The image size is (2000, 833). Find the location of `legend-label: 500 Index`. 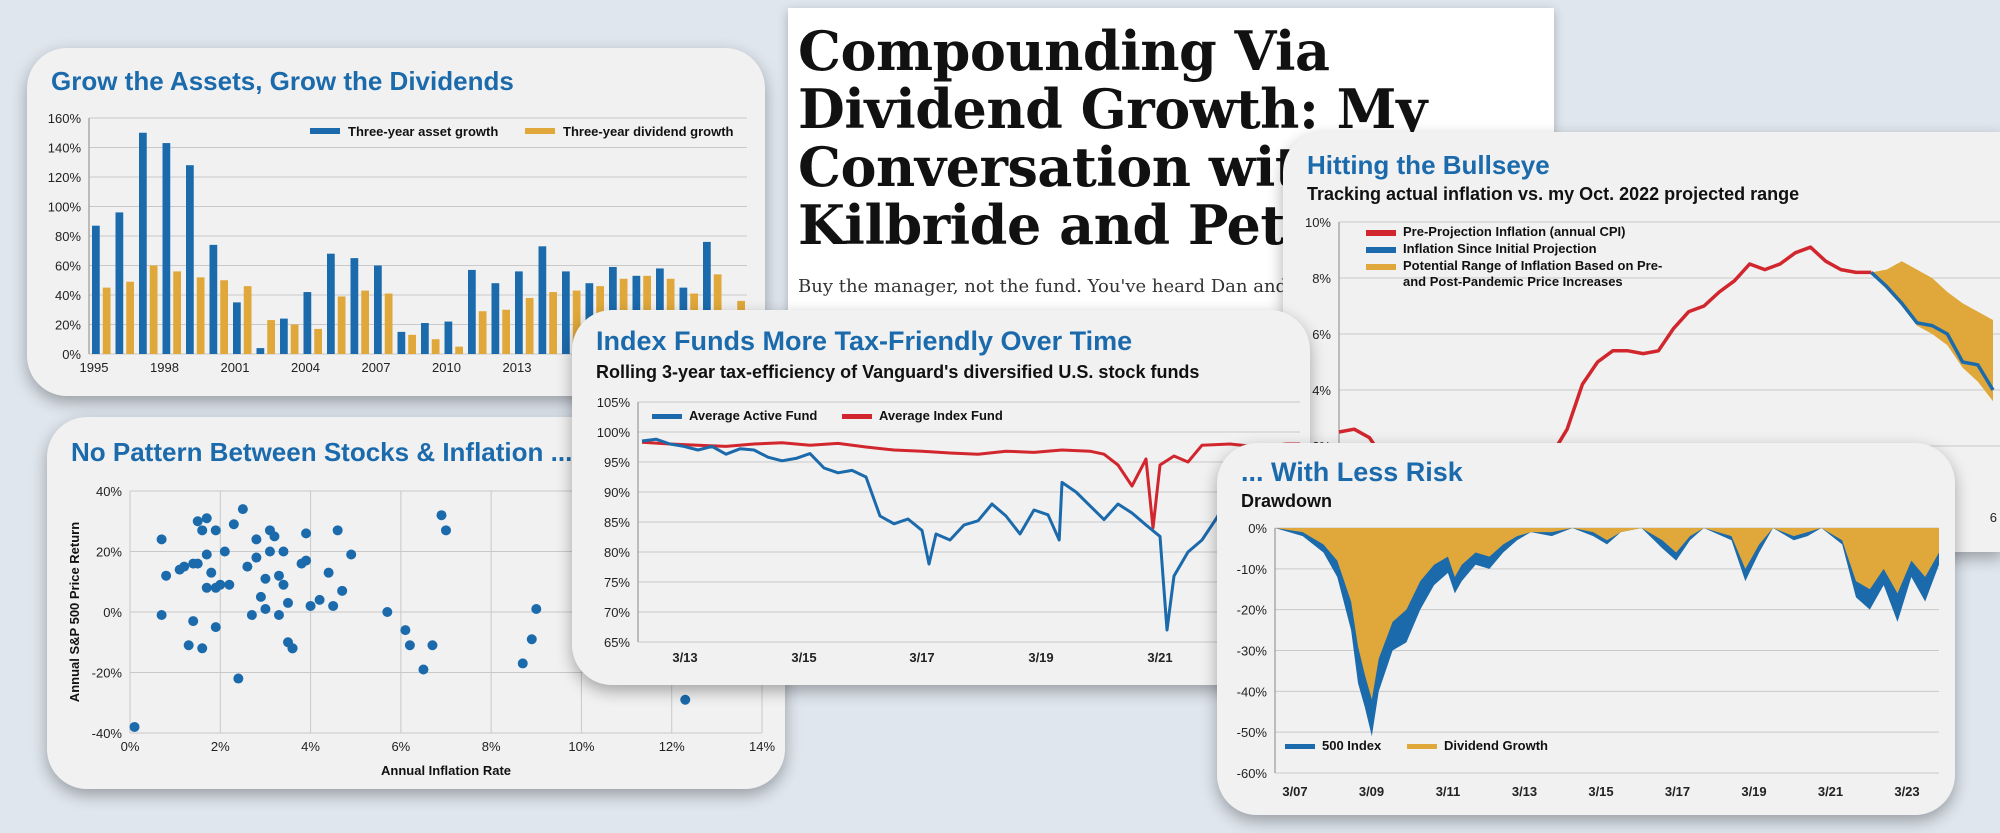

legend-label: 500 Index is located at coordinates (1352, 745).